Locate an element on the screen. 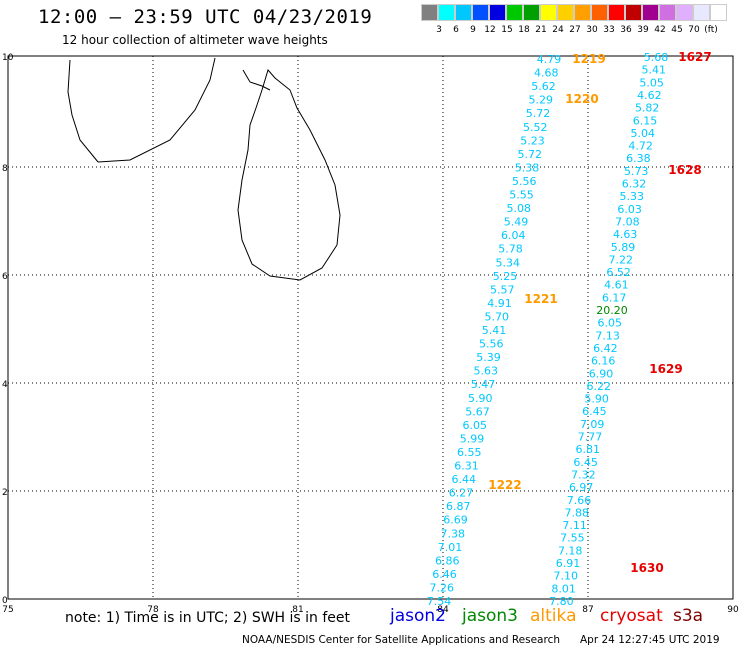  swh-value: 5.33 is located at coordinates (632, 196).